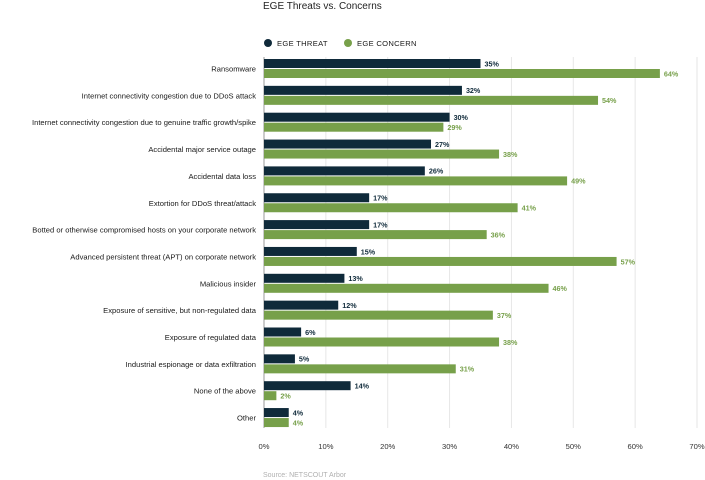 This screenshot has height=480, width=705. Describe the element at coordinates (305, 475) in the screenshot. I see `source-note: Source: NETSCOUT Arbor` at that location.